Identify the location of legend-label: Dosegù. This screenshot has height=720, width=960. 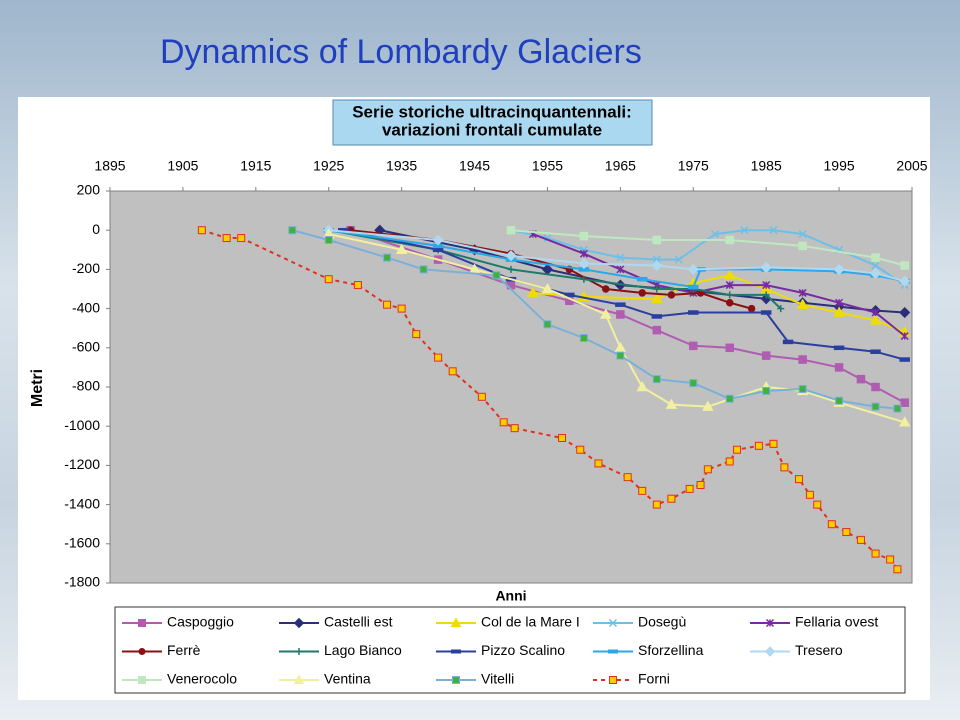
(662, 622).